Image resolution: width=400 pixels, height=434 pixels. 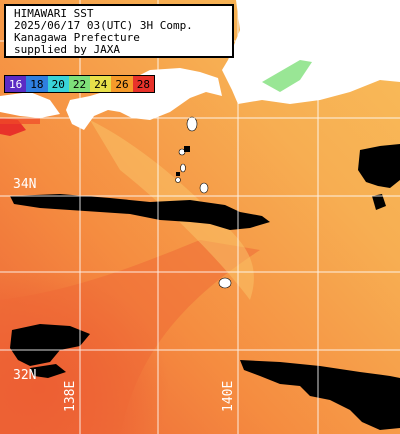 What do you see at coordinates (320, 395) in the screenshot?
I see `cloud-band-south` at bounding box center [320, 395].